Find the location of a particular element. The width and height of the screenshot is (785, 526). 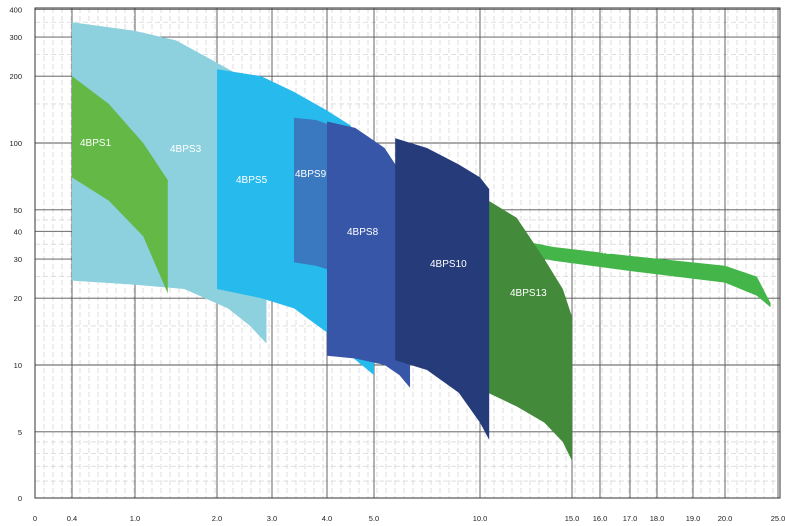

x-tick-label: 19.0 is located at coordinates (693, 518).